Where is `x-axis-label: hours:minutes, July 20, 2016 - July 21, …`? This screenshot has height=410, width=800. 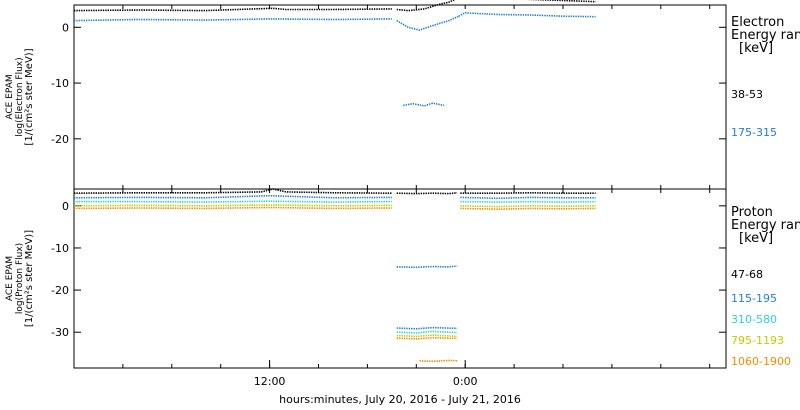 x-axis-label: hours:minutes, July 20, 2016 - July 21, … is located at coordinates (400, 399).